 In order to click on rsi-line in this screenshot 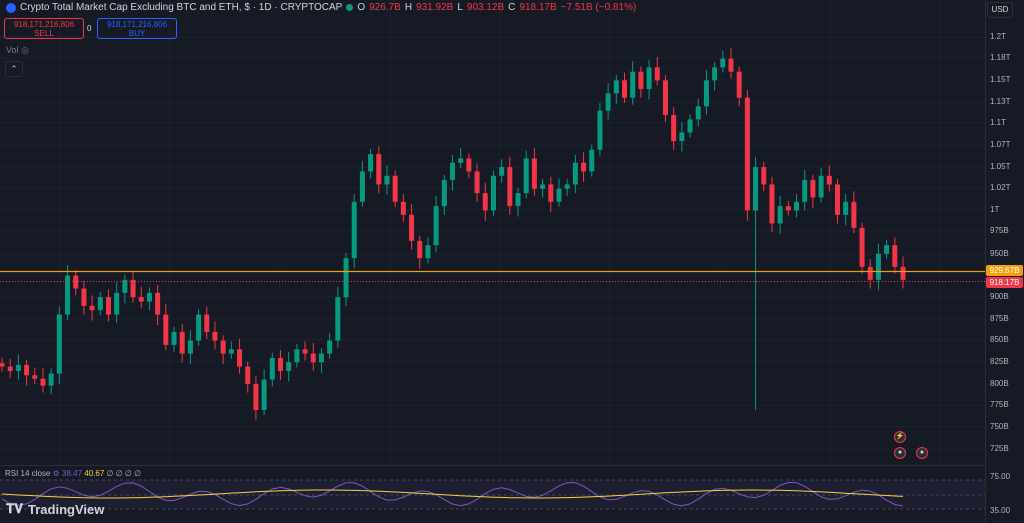, I will do `click(452, 494)`.